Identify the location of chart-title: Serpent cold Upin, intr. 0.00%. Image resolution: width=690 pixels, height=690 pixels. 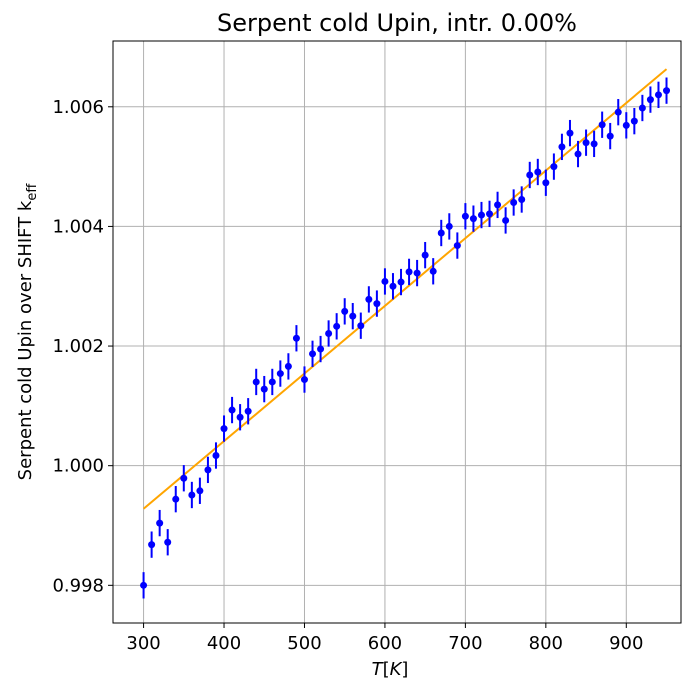
(397, 23).